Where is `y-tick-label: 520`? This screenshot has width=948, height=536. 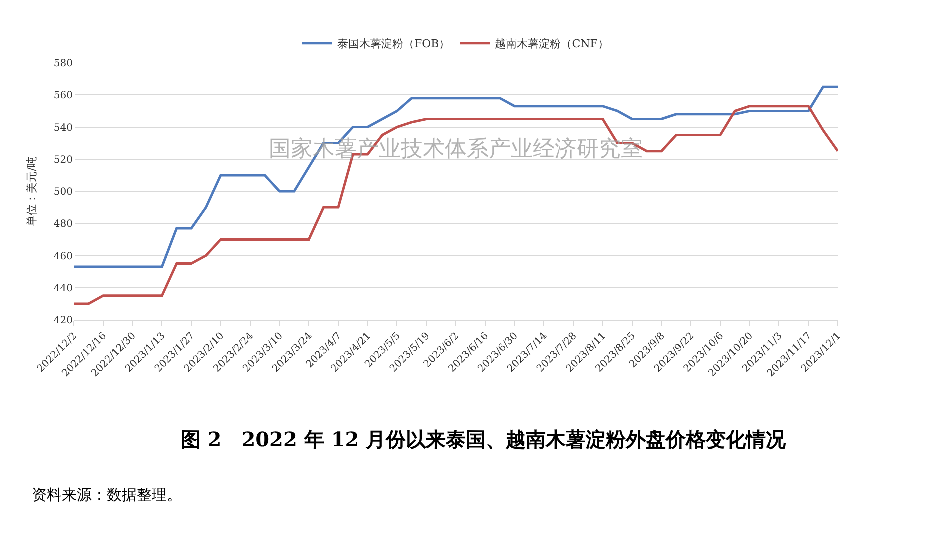 y-tick-label: 520 is located at coordinates (63, 160).